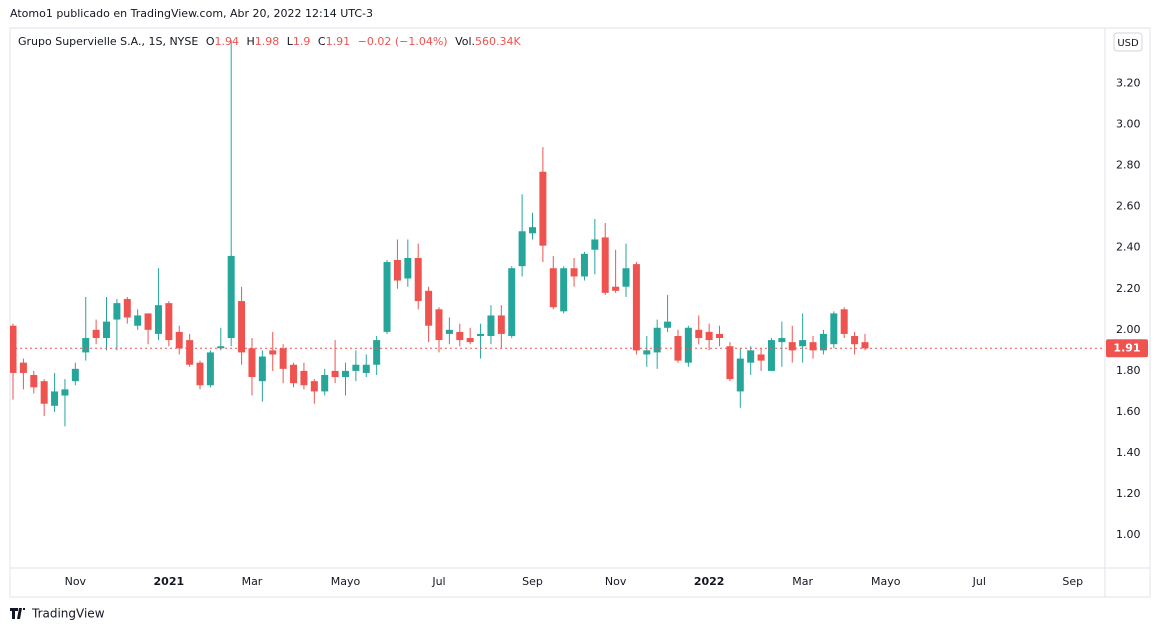  Describe the element at coordinates (1128, 165) in the screenshot. I see `y-tick-label: 2.80` at that location.